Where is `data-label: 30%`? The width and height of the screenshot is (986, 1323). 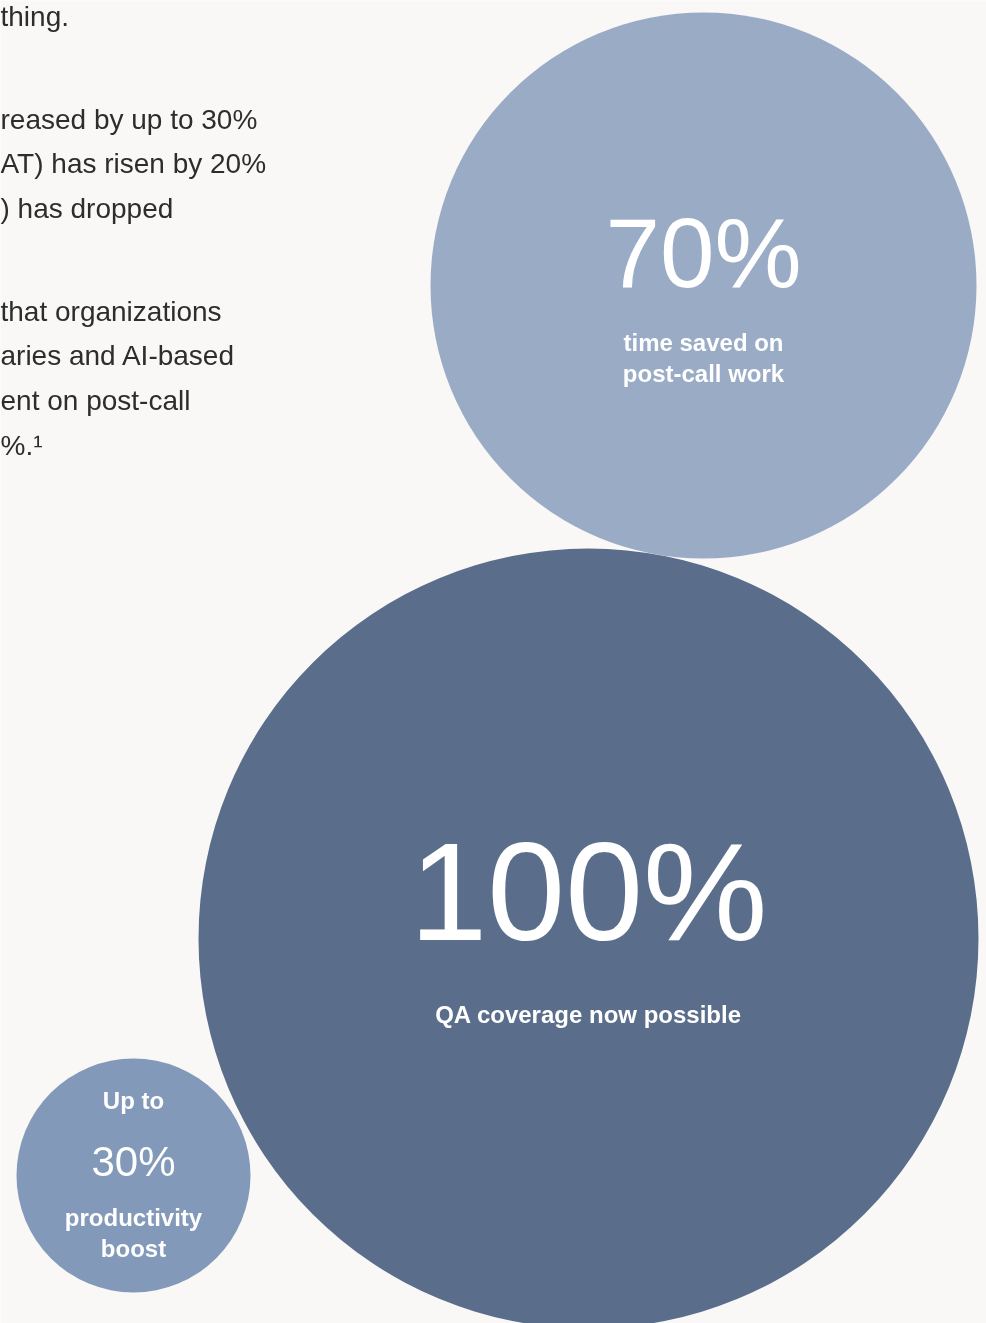 data-label: 30% is located at coordinates (133, 1161).